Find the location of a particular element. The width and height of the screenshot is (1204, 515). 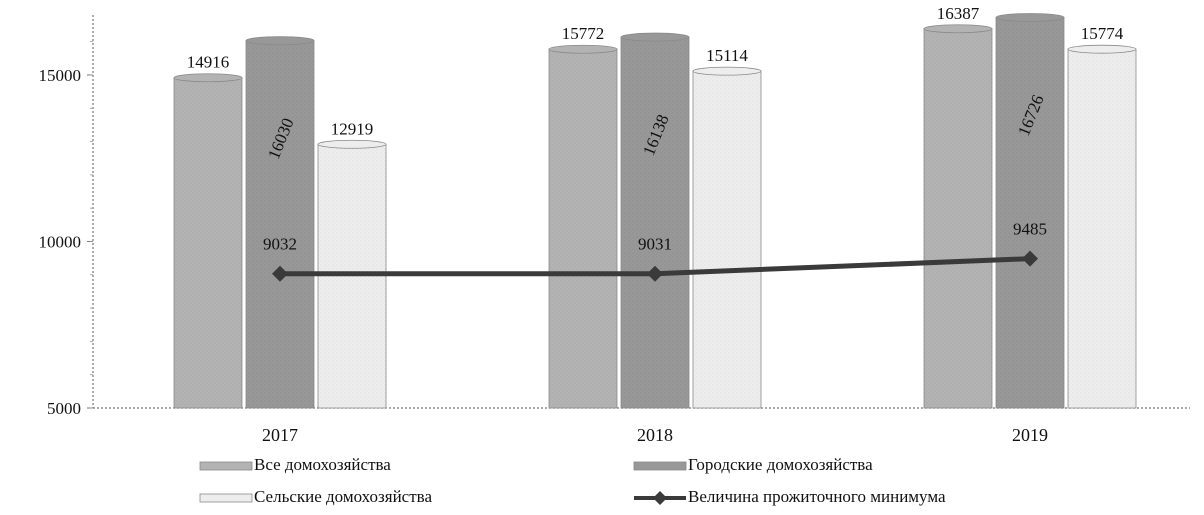

data-label: 14916 is located at coordinates (208, 62).